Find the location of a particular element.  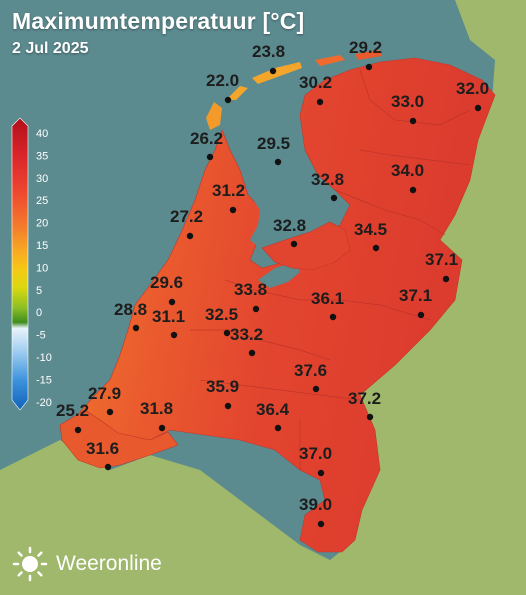

station-reading: 33.0 is located at coordinates (407, 108).